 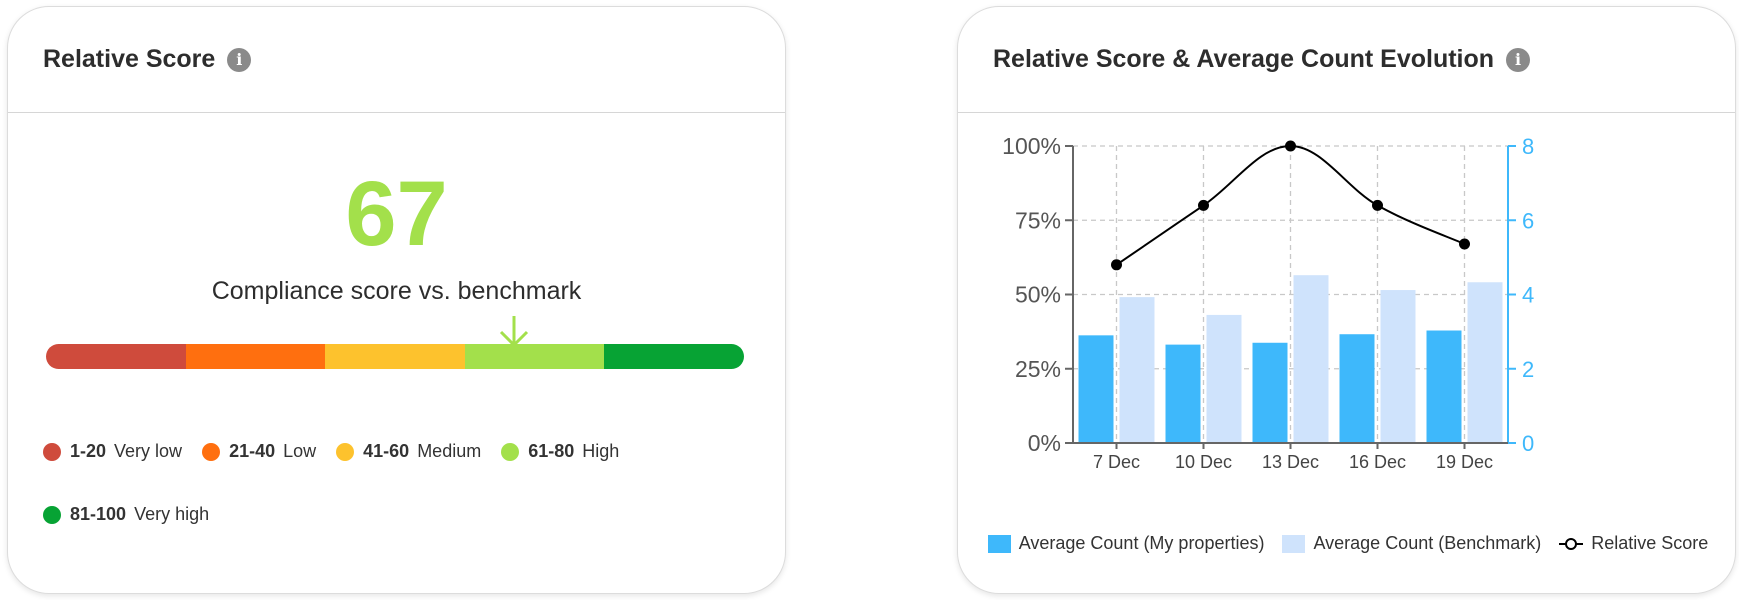 I want to click on legend-range: 21-40, so click(x=252, y=451).